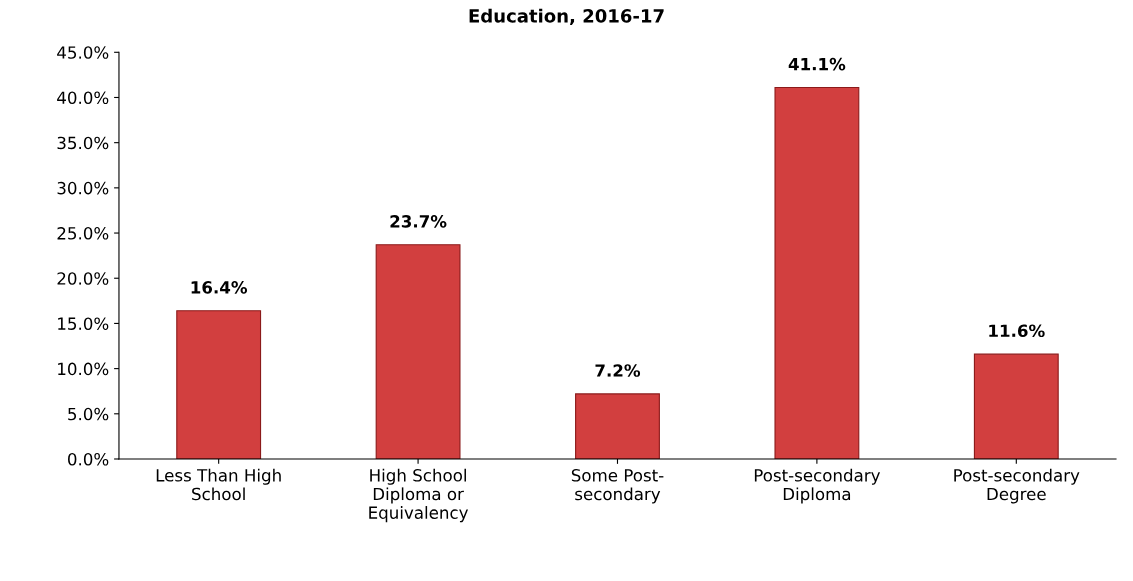 The width and height of the screenshot is (1133, 581). I want to click on x-tick-label: Post-secondary Diploma, so click(817, 486).